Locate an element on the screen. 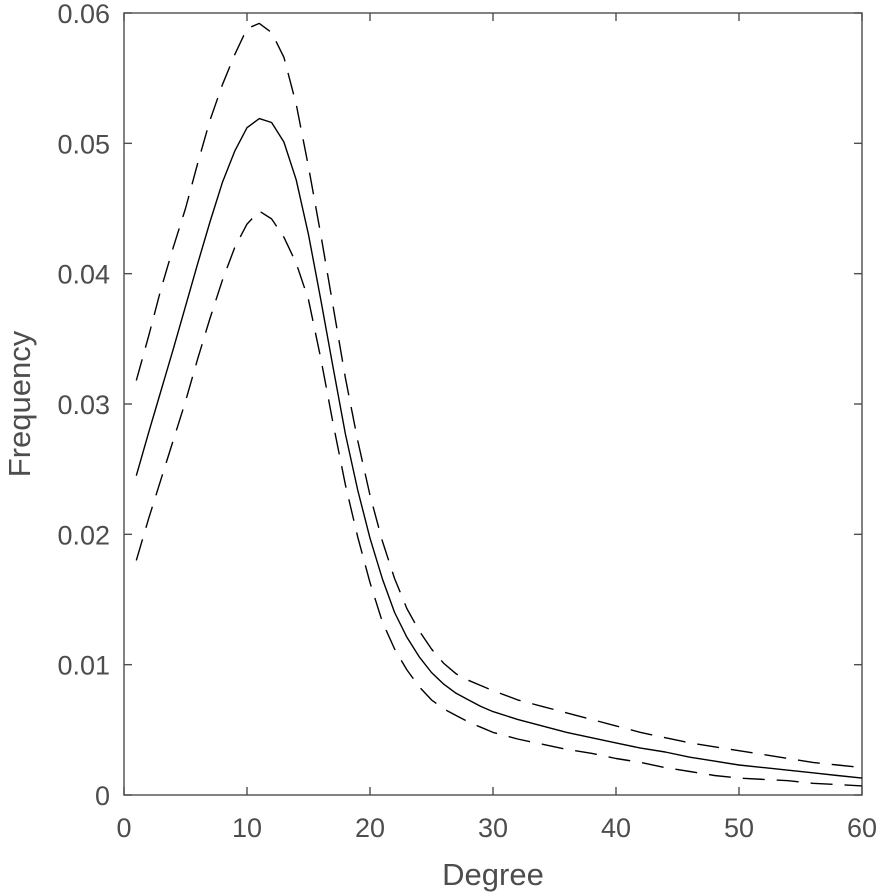 The image size is (881, 895). x-tick-labels: 0 10 20 30 40 50 60 is located at coordinates (496, 828).